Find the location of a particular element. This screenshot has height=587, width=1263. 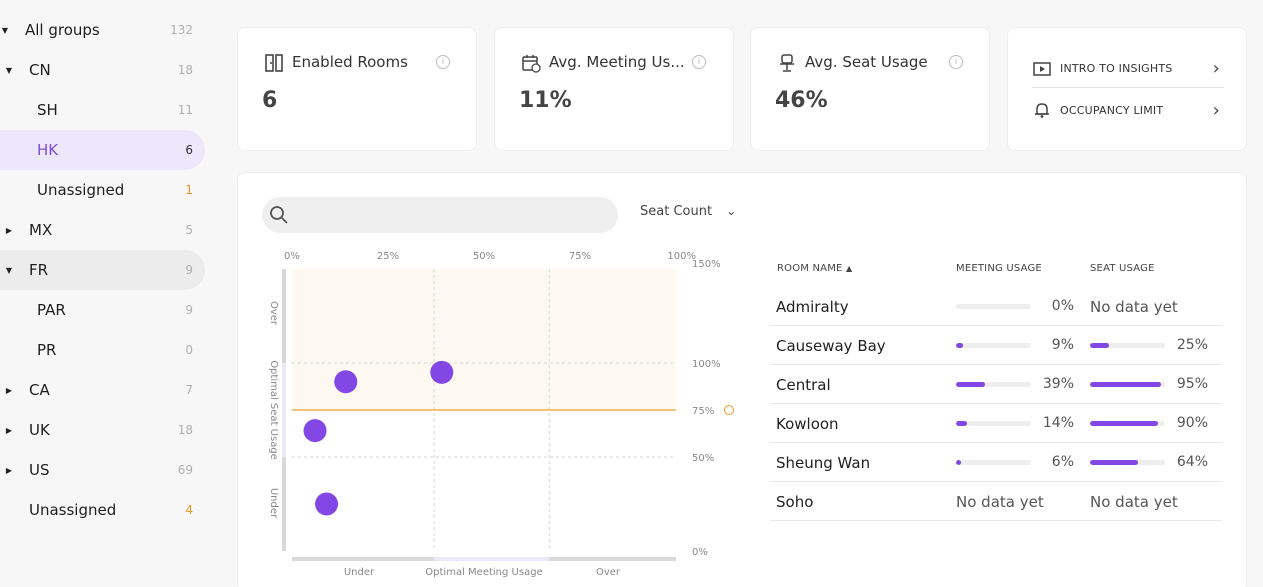

kpi-value: 11% is located at coordinates (545, 100).